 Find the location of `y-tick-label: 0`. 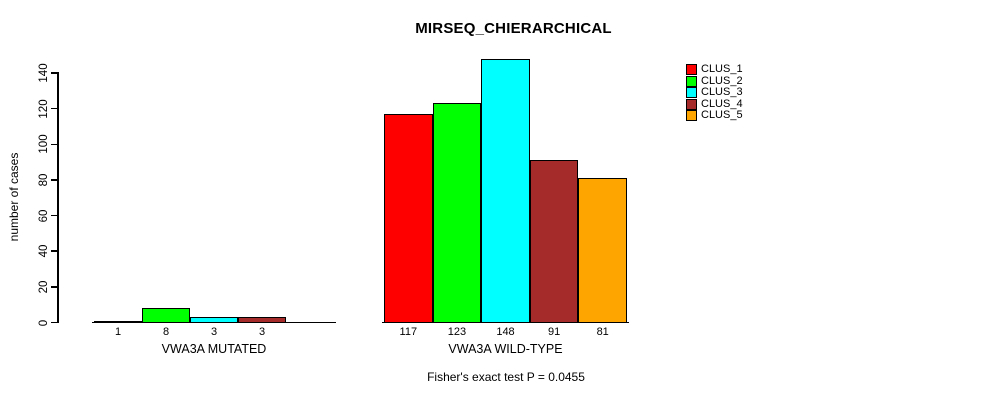

y-tick-label: 0 is located at coordinates (44, 322).